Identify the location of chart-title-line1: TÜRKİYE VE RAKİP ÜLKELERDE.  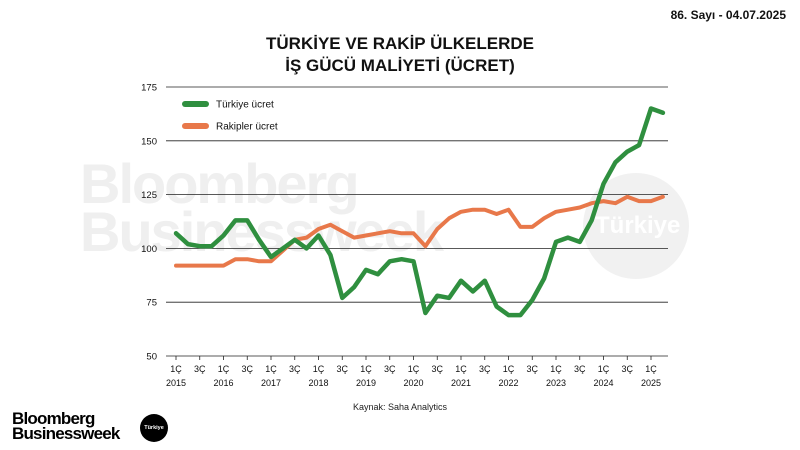
(400, 43).